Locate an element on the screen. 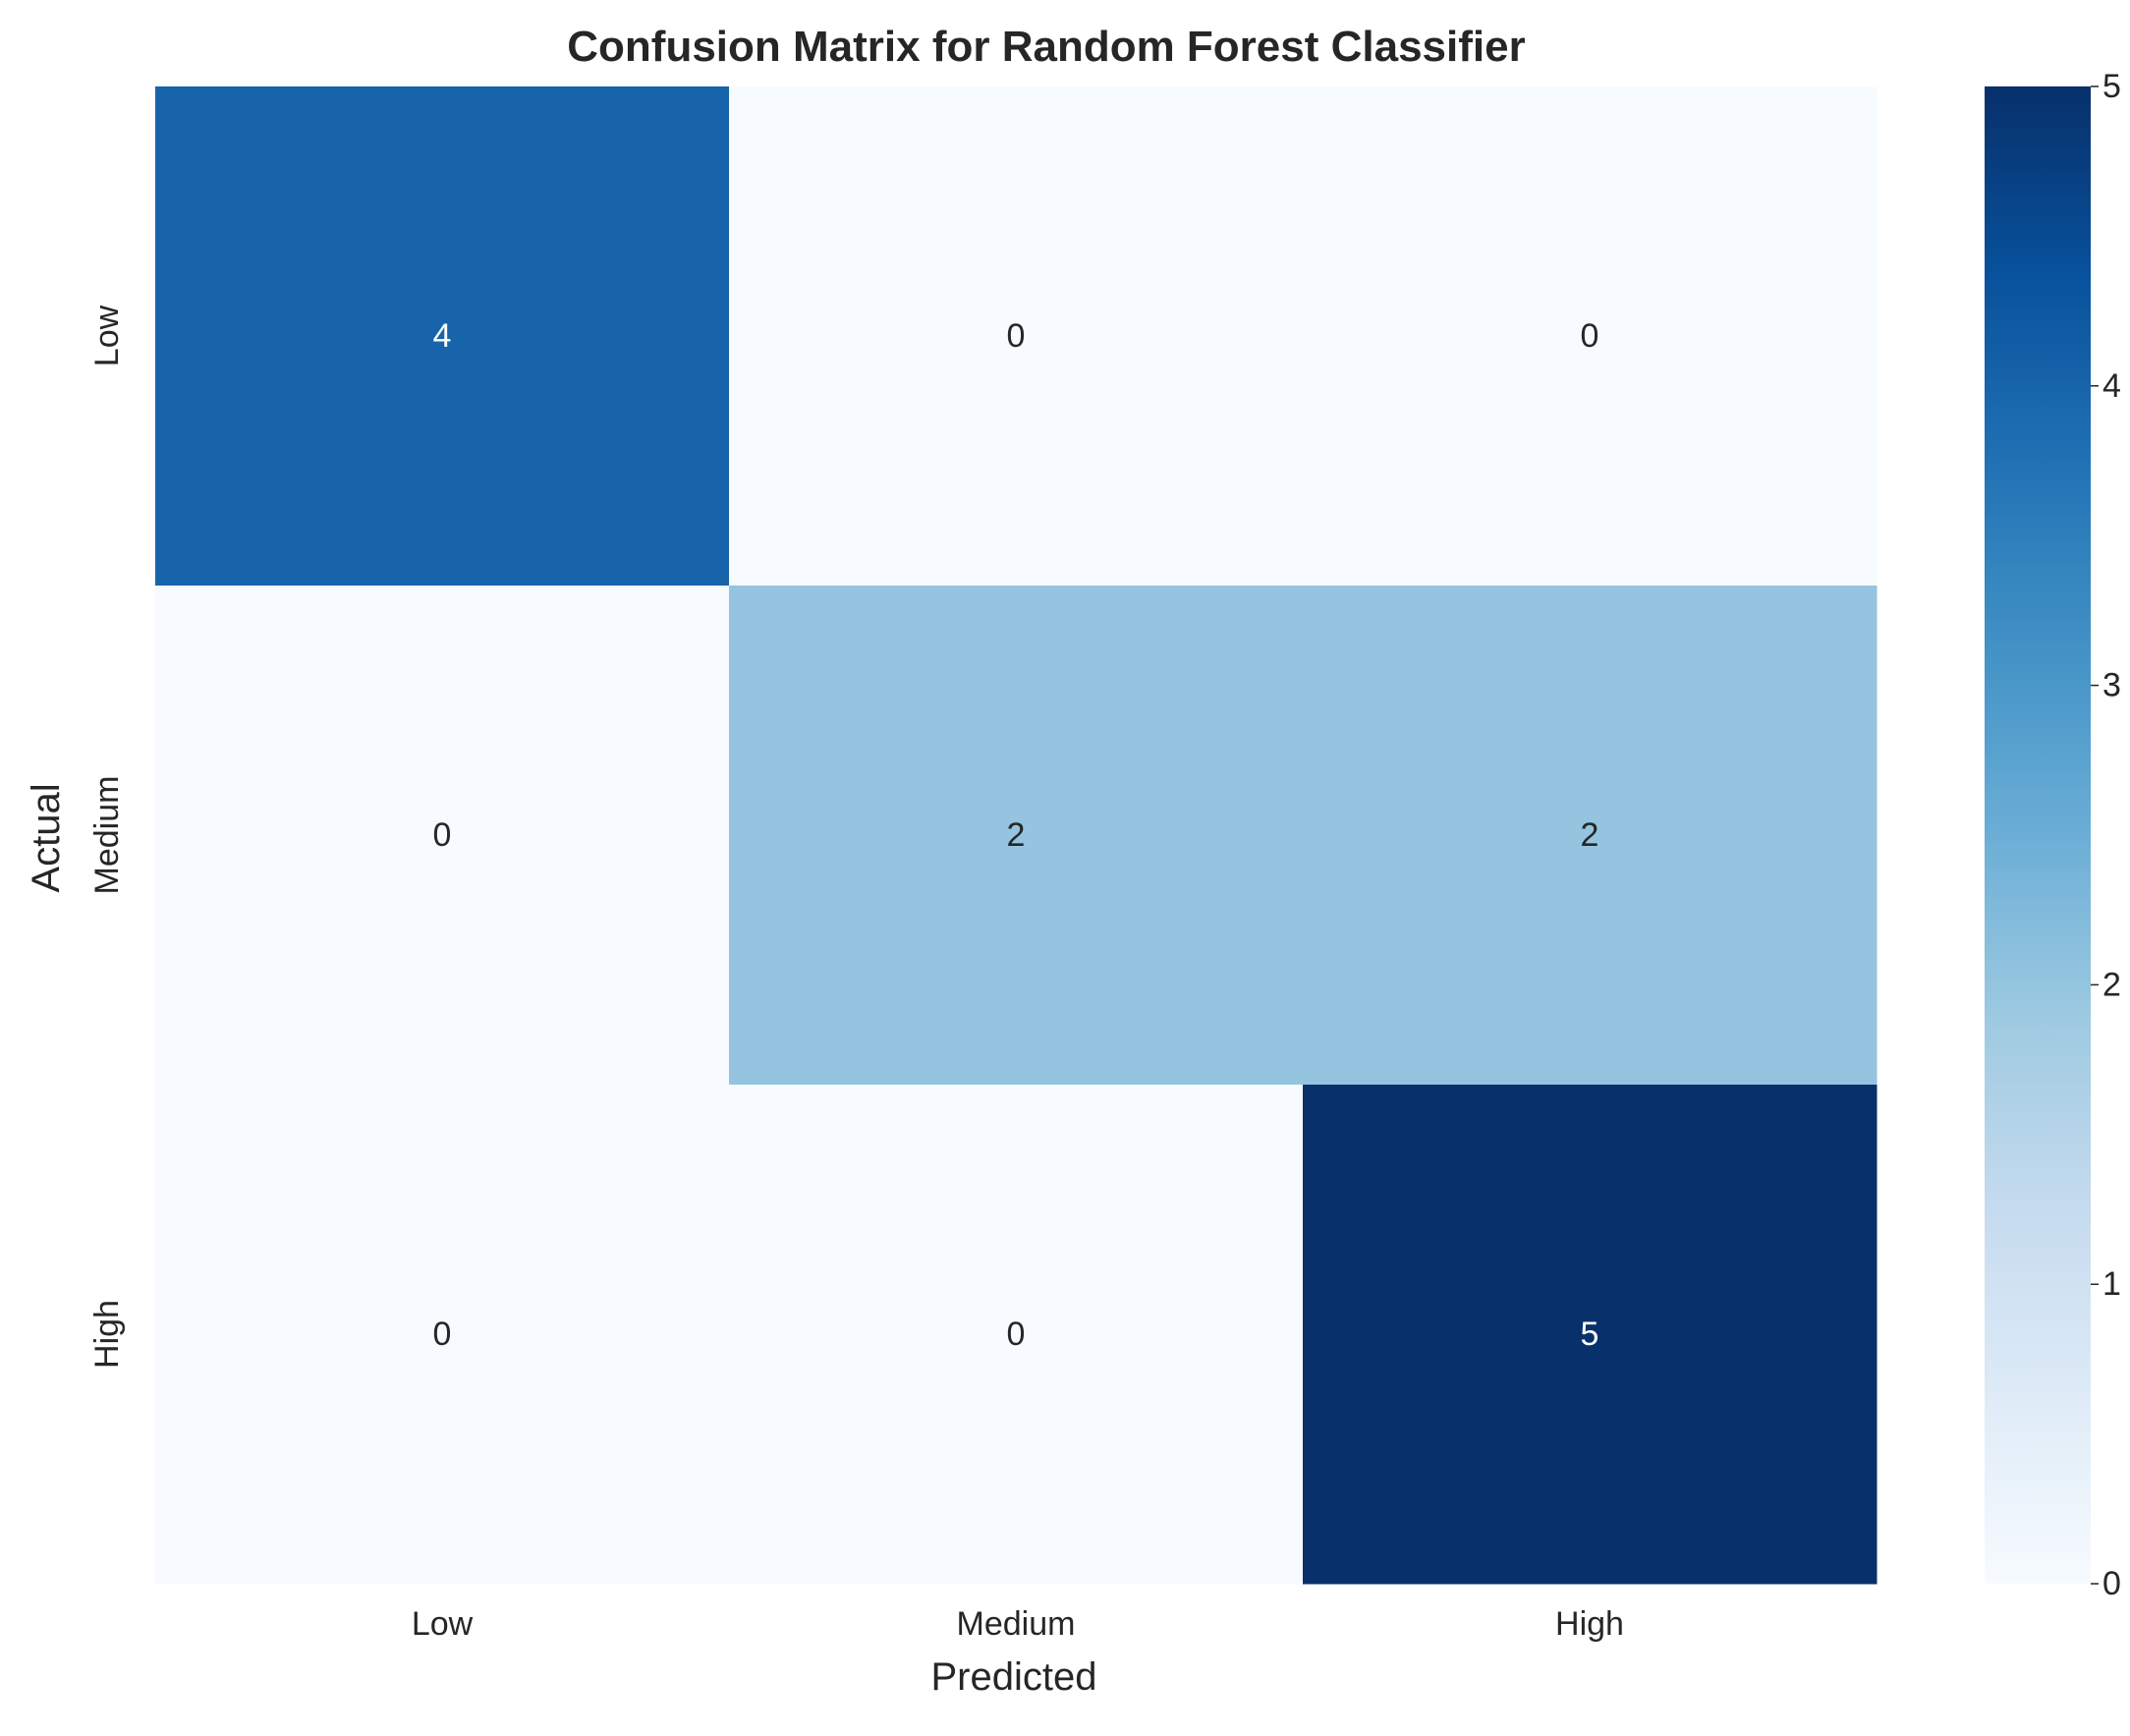 This screenshot has width=2130, height=1736. x-axis-label: Predicted is located at coordinates (1014, 1677).